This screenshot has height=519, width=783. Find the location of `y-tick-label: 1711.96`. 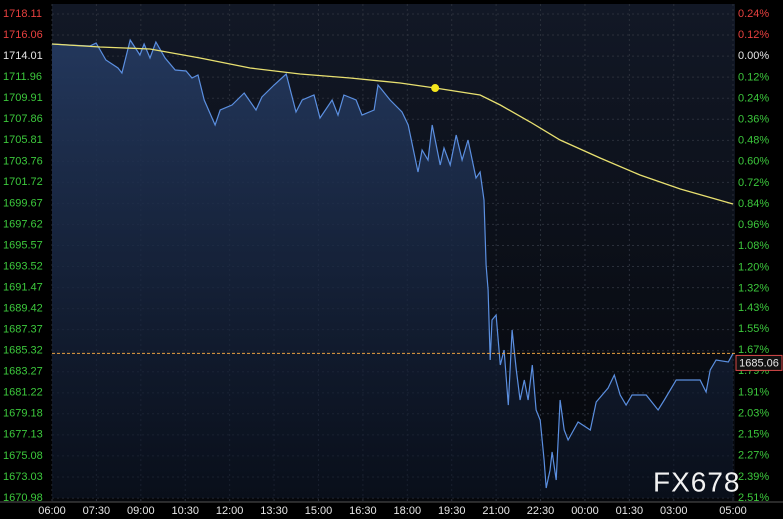

y-tick-label: 1711.96 is located at coordinates (22, 77).